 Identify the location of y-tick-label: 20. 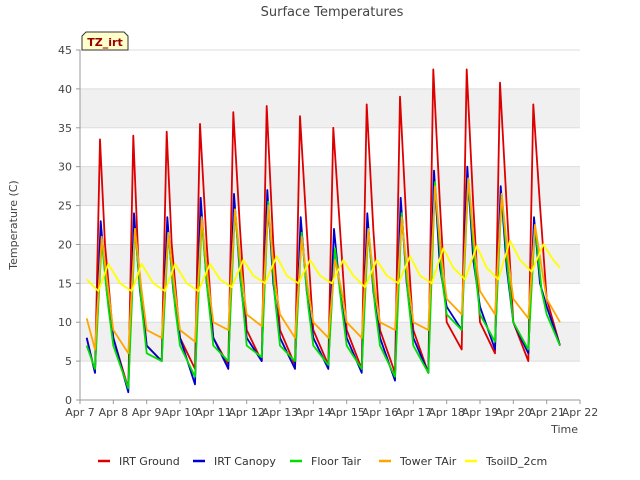
(65, 244).